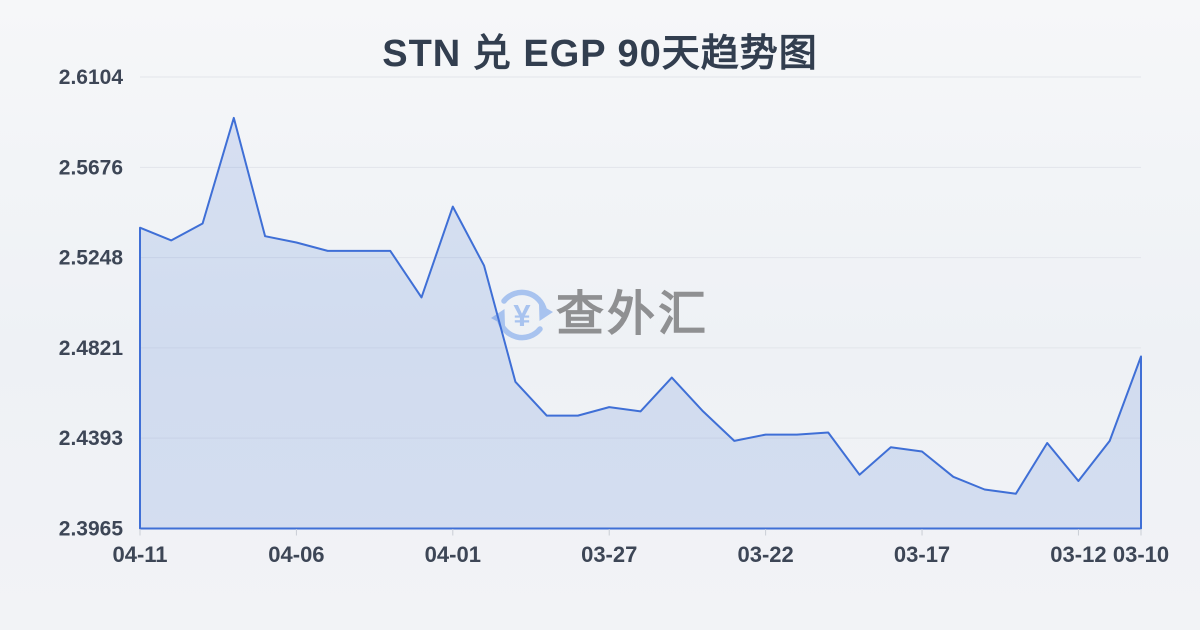 Image resolution: width=1200 pixels, height=630 pixels. Describe the element at coordinates (139, 554) in the screenshot. I see `x-axis-label: 04-11` at that location.